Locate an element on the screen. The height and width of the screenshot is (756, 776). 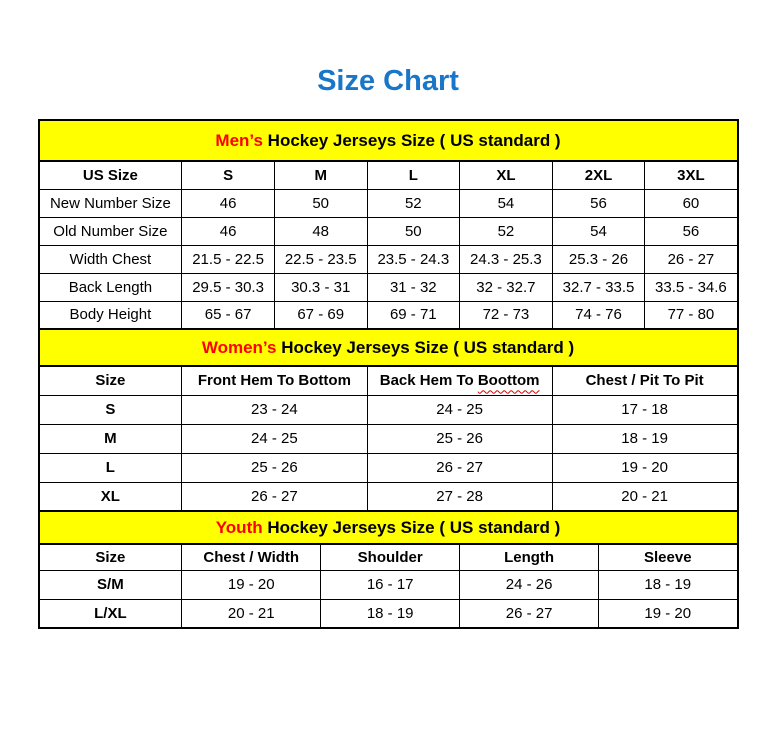
column-header: Chest / Width is located at coordinates (251, 557).